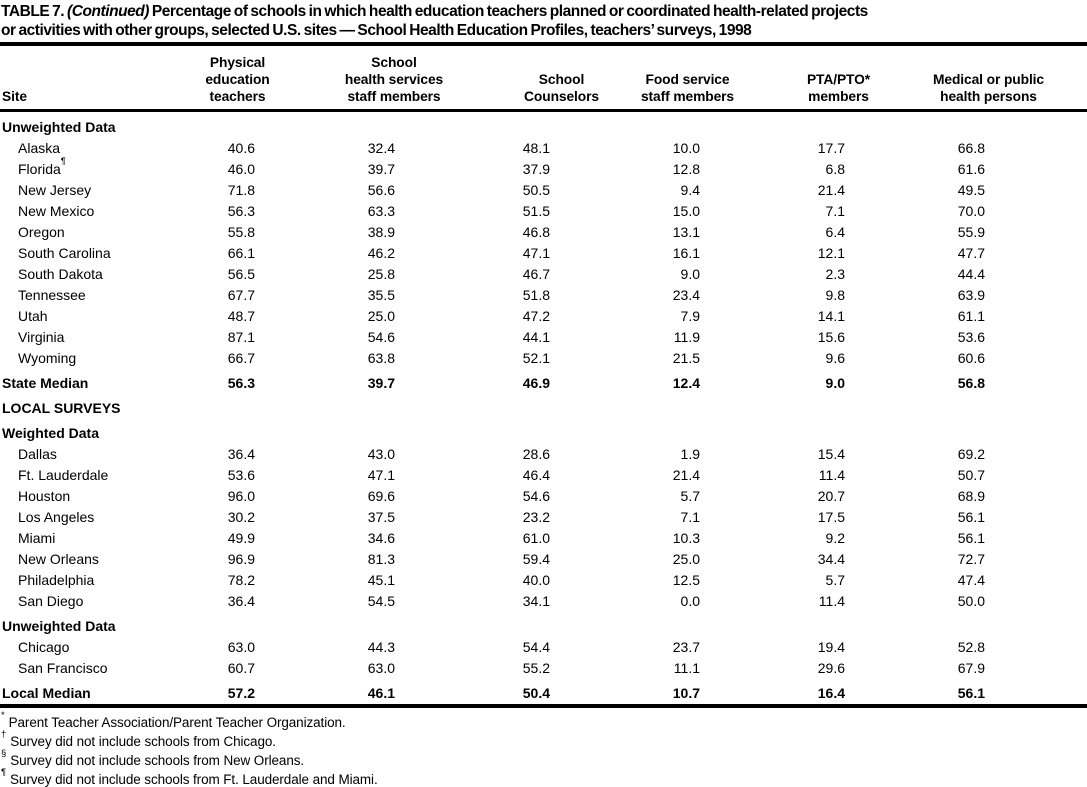 The image size is (1087, 787). What do you see at coordinates (241, 647) in the screenshot?
I see `value-cell: 63.0` at bounding box center [241, 647].